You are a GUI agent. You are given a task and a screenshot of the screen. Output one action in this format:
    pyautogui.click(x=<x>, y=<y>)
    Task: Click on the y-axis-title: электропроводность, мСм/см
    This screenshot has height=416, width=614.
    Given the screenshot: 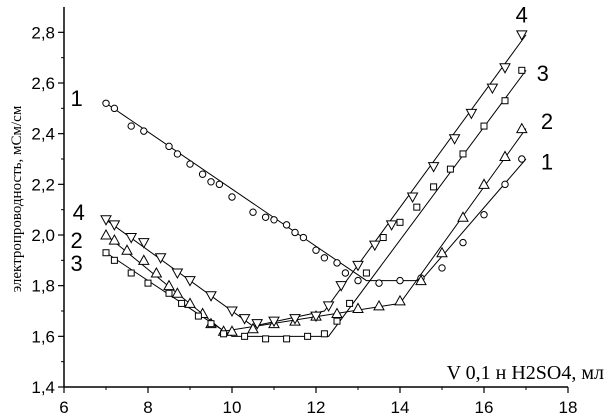 What is the action you would take?
    pyautogui.click(x=17, y=198)
    